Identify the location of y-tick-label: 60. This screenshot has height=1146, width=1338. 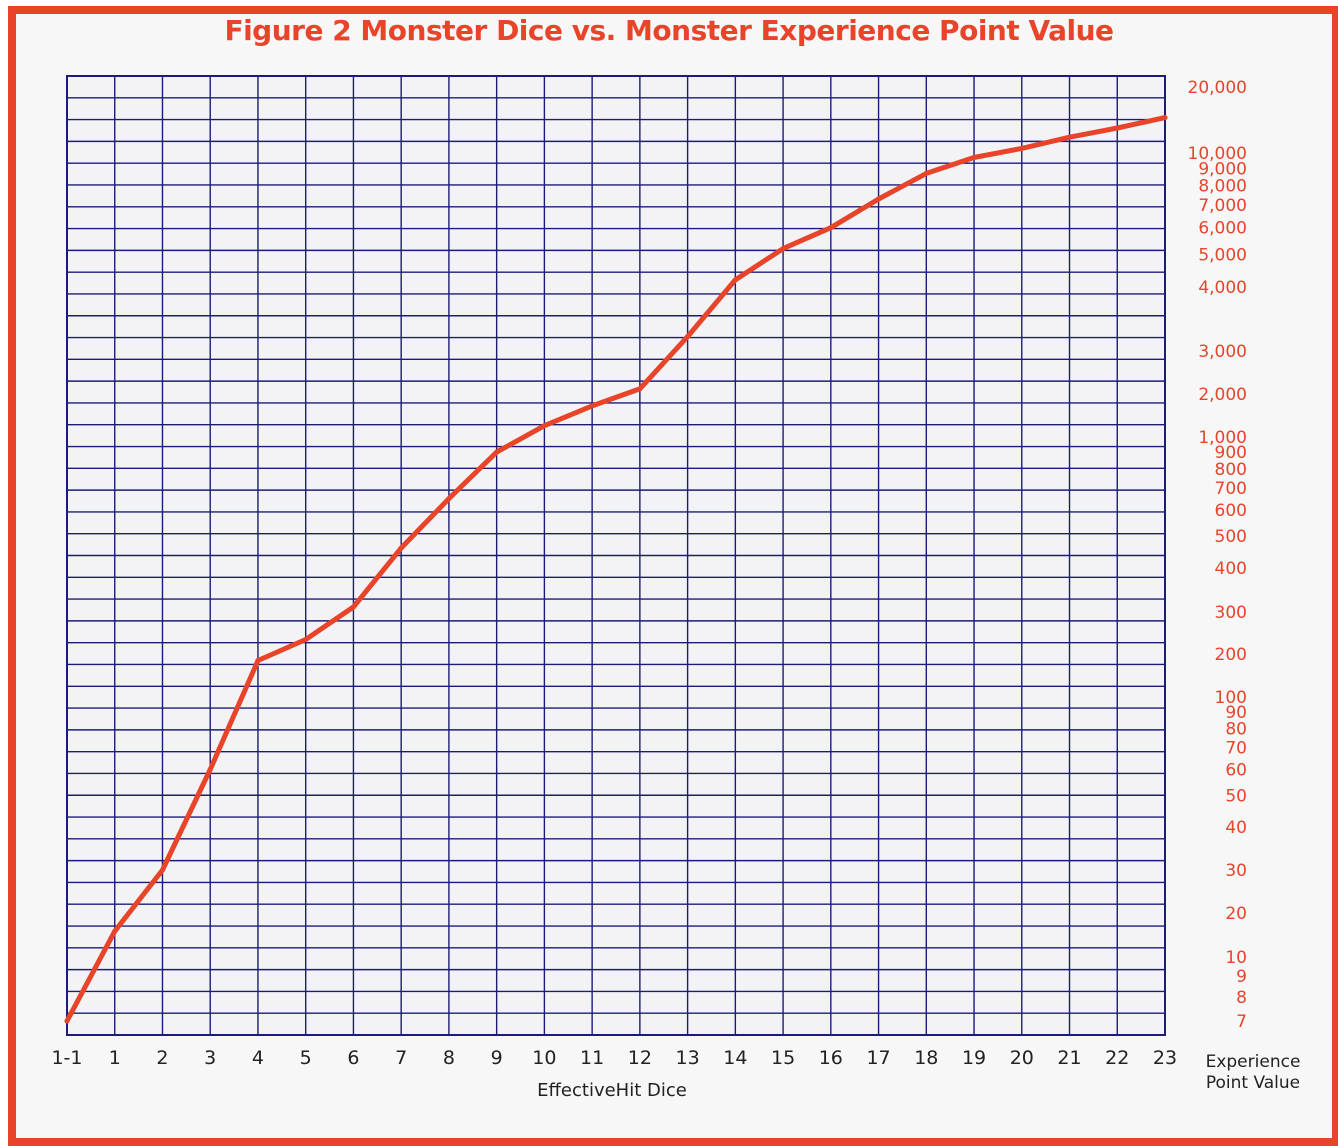
(1236, 770).